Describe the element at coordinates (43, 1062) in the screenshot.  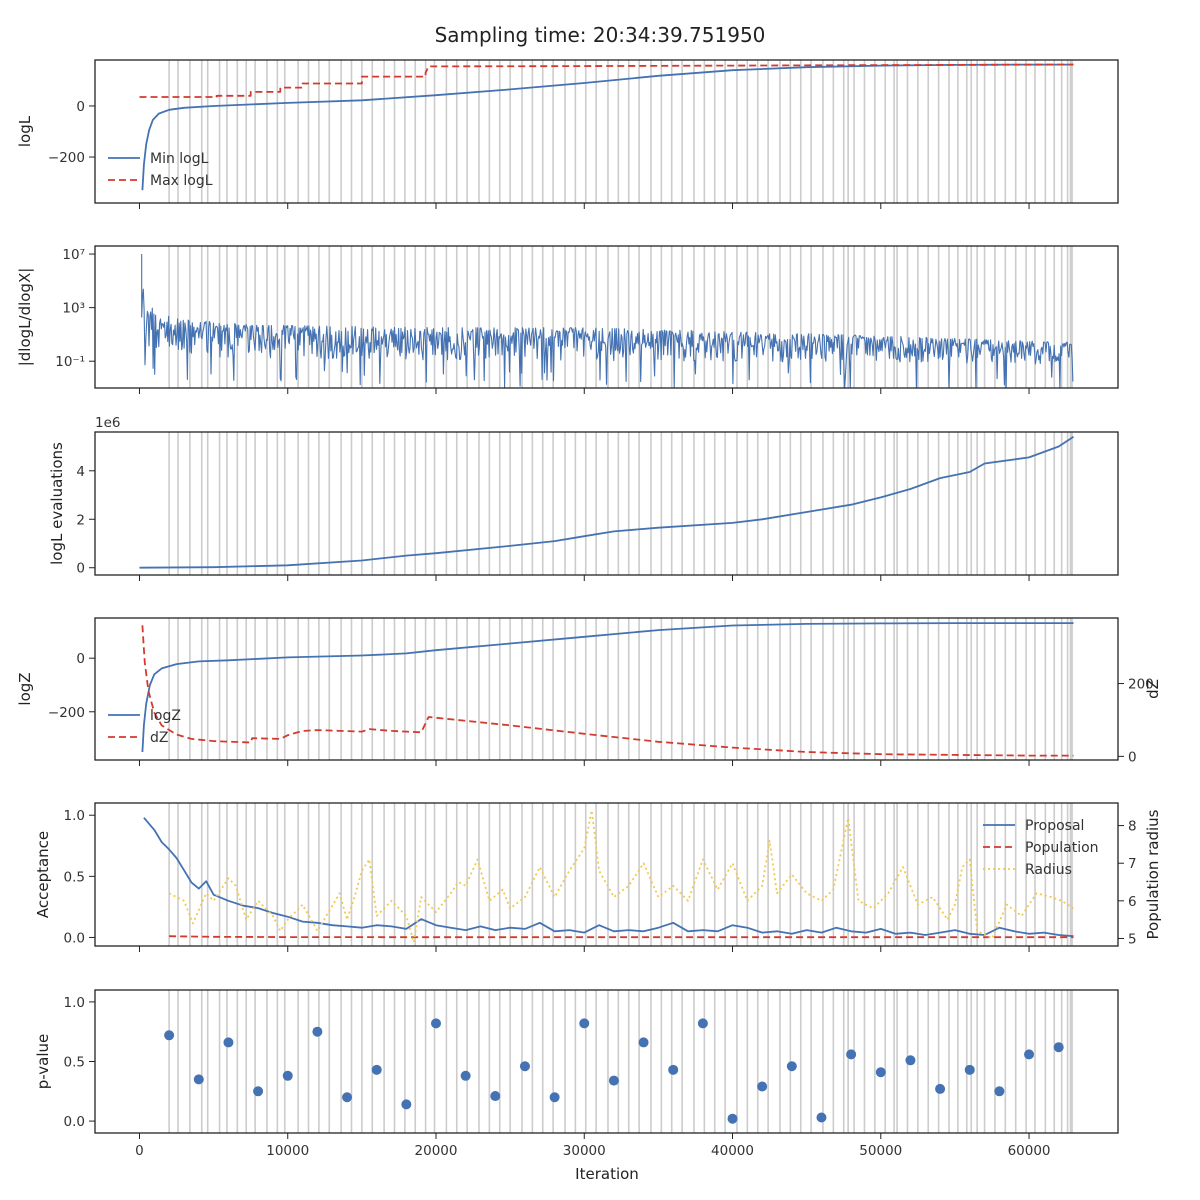
I see `y-axis-label: p-value` at that location.